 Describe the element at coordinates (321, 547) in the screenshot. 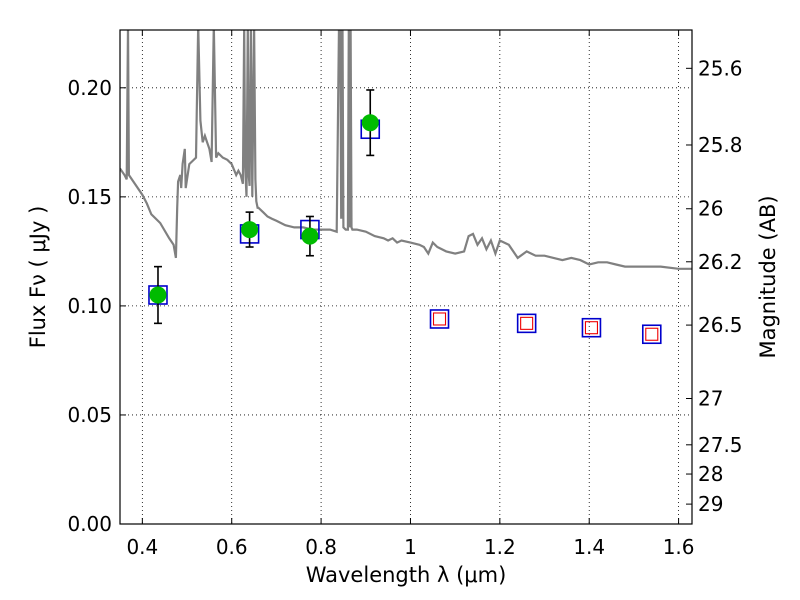

I see `x-tick-label: 0.8` at that location.